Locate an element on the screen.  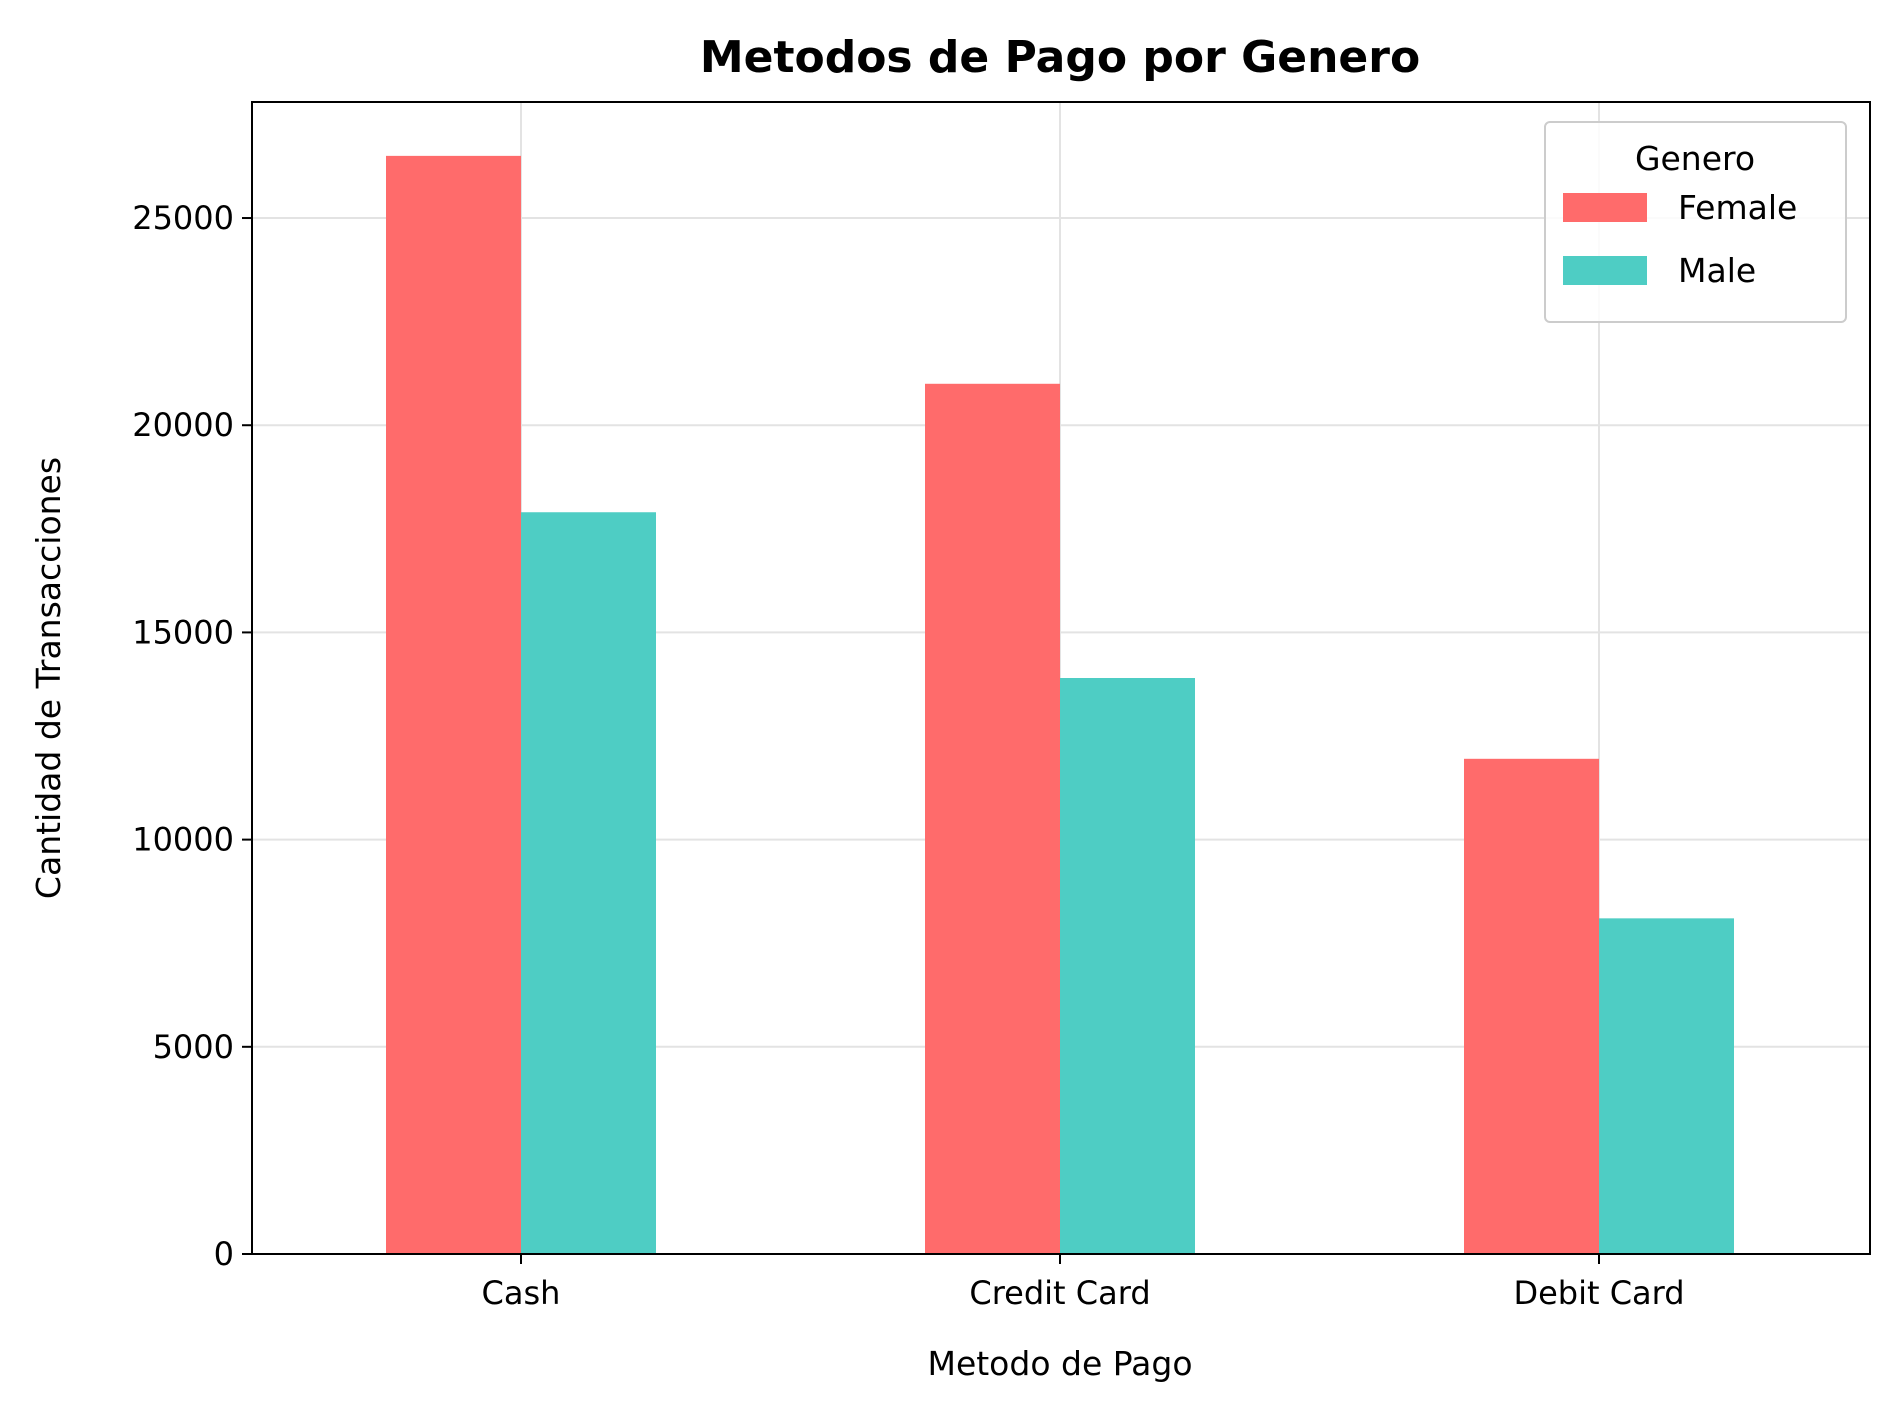
y-axis-ticks: 0 5000 10000 15000 20000 25000 is located at coordinates (192, 736).